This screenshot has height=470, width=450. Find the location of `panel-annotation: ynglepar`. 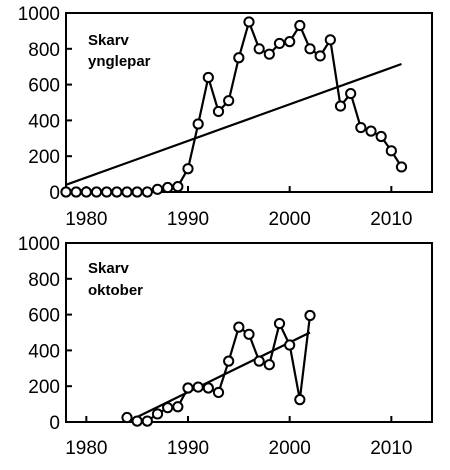

panel-annotation: ynglepar is located at coordinates (119, 61).